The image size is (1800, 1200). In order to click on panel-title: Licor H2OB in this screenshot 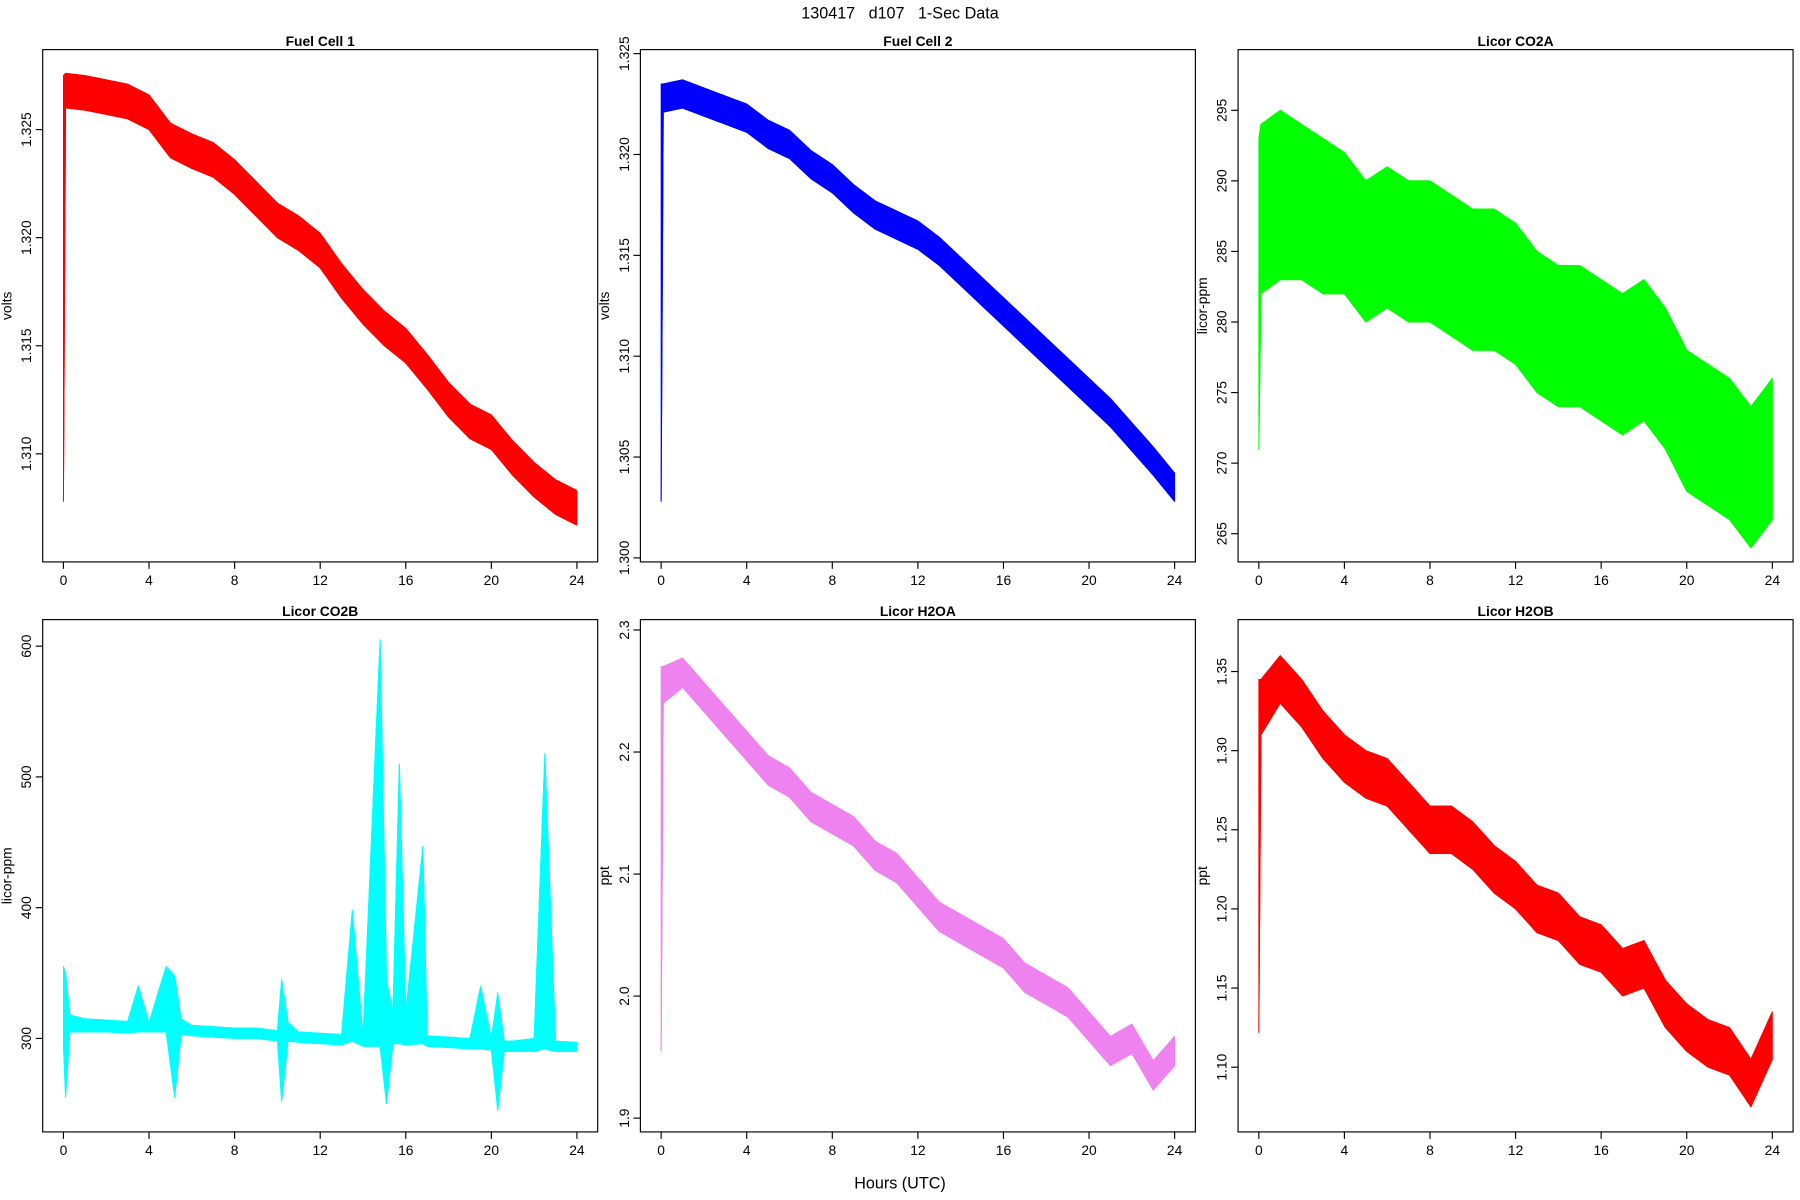, I will do `click(1516, 611)`.